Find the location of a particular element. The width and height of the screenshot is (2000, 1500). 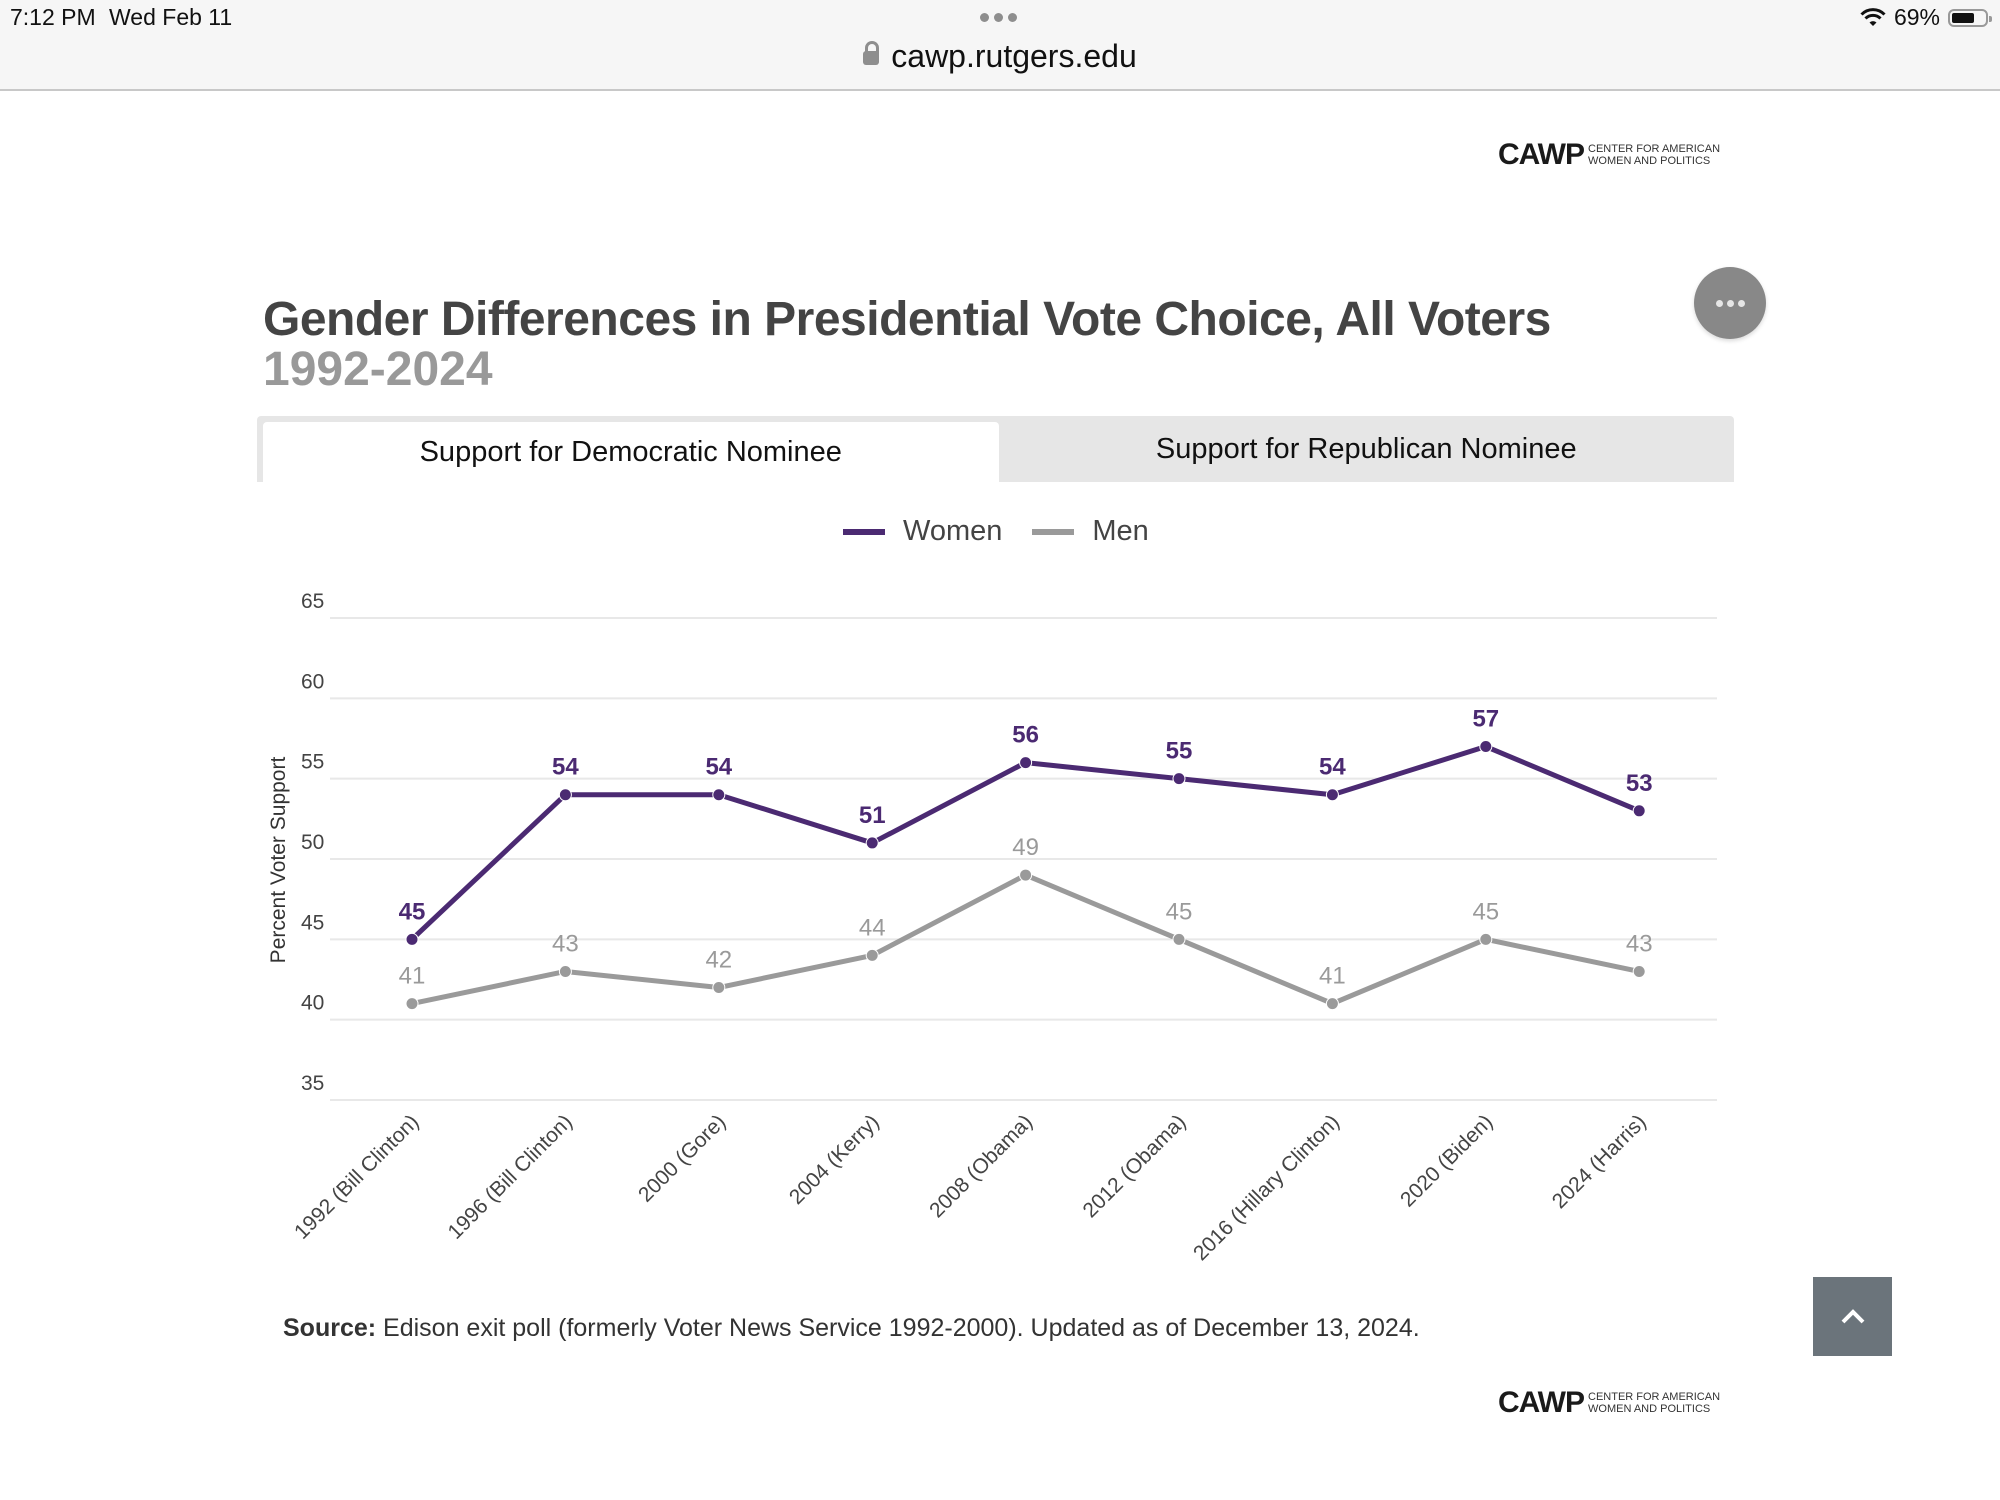

more-dots-icon is located at coordinates (998, 17).